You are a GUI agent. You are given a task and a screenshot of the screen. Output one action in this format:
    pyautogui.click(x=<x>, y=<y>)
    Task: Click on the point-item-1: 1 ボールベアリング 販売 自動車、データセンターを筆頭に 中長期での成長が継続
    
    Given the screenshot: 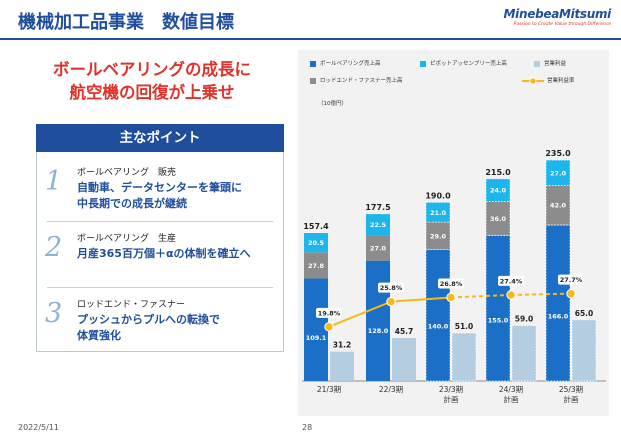 What is the action you would take?
    pyautogui.click(x=160, y=189)
    